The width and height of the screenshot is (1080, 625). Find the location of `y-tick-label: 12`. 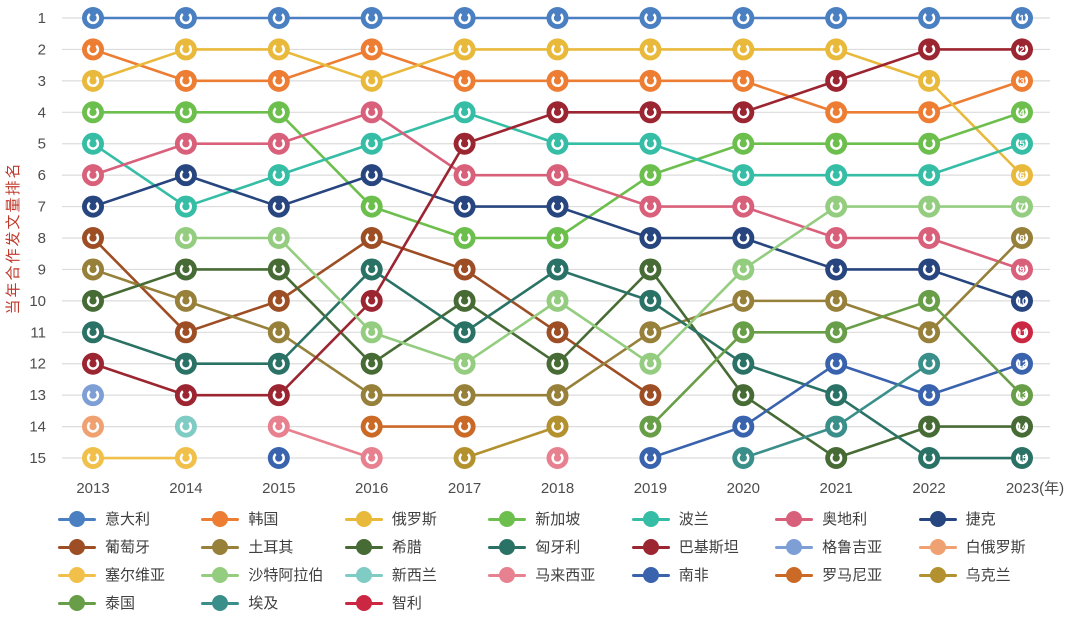

y-tick-label: 12 is located at coordinates (37, 364).